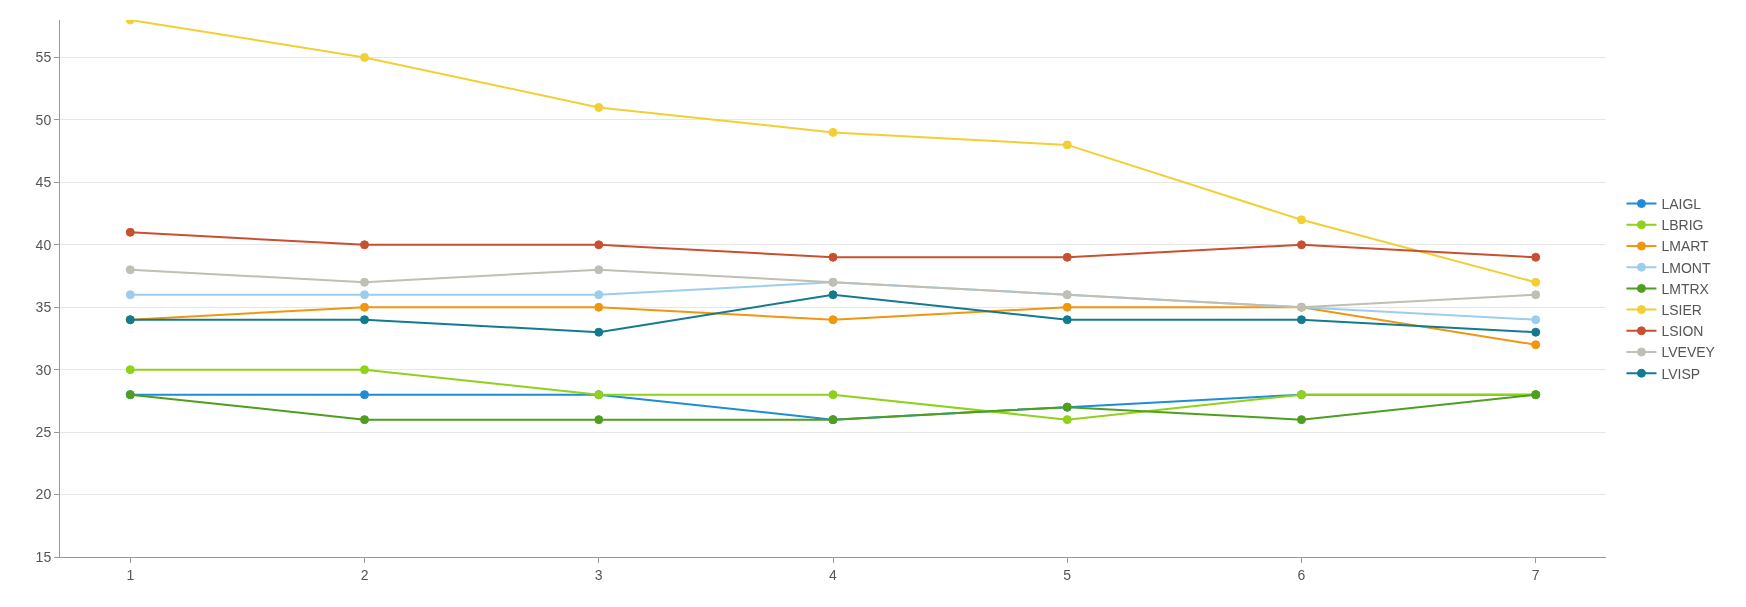  Describe the element at coordinates (1681, 310) in the screenshot. I see `legend-label: LSIER` at that location.